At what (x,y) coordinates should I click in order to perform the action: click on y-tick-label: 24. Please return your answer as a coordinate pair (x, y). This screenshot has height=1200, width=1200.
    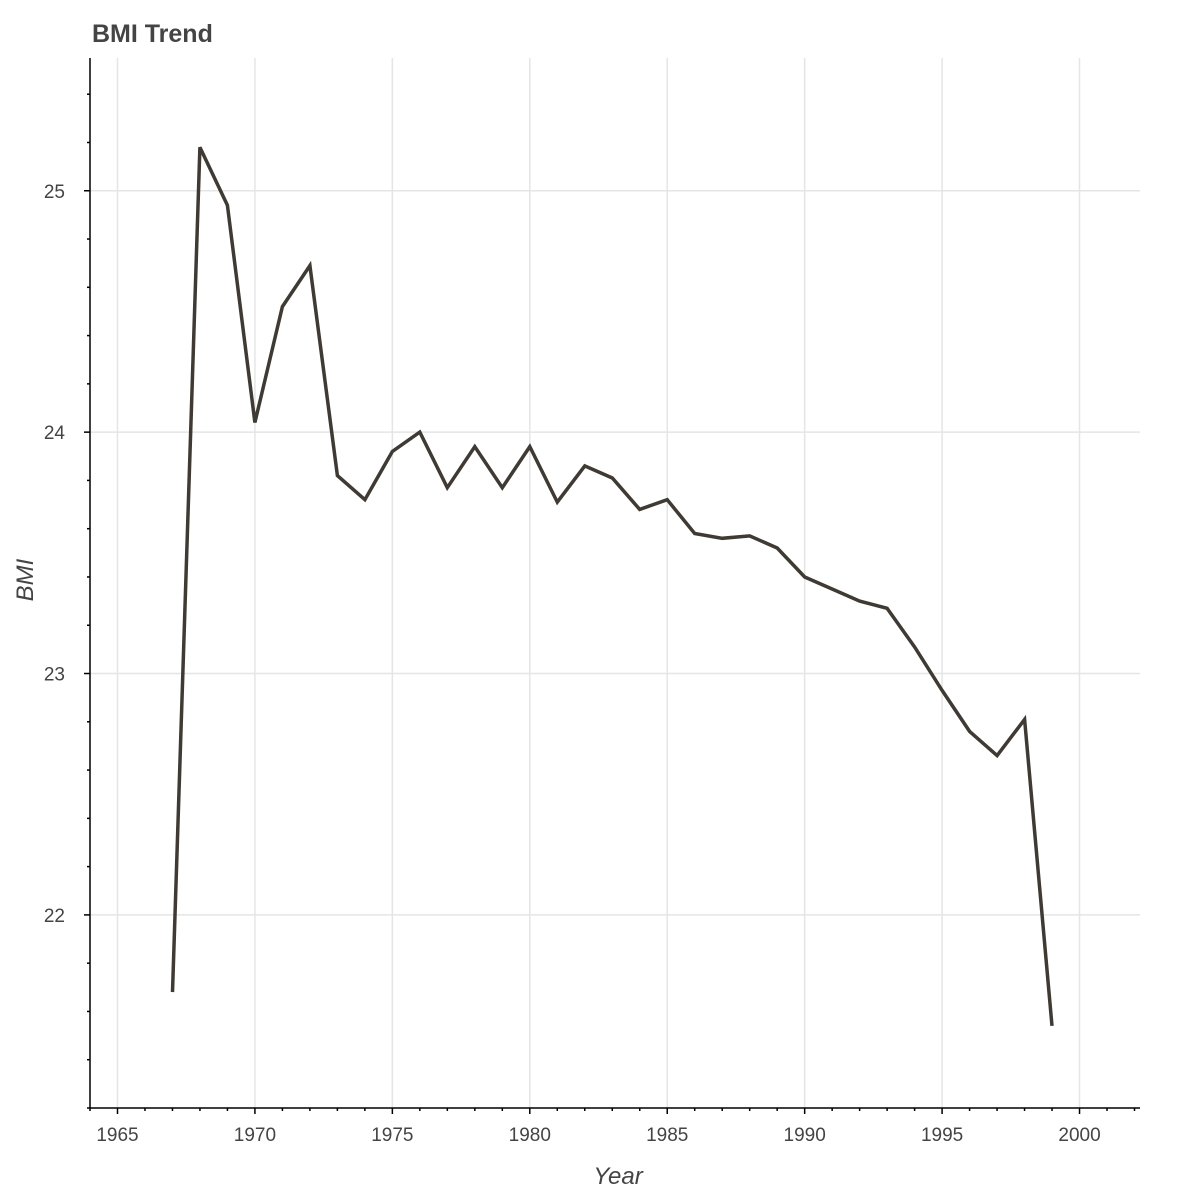
    Looking at the image, I should click on (55, 433).